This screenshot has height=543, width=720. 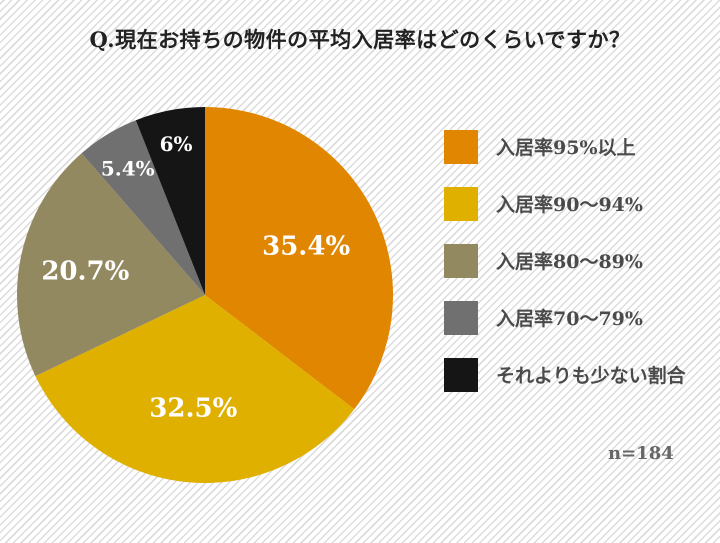 I want to click on legend-label: 入居率80〜89%, so click(x=569, y=262).